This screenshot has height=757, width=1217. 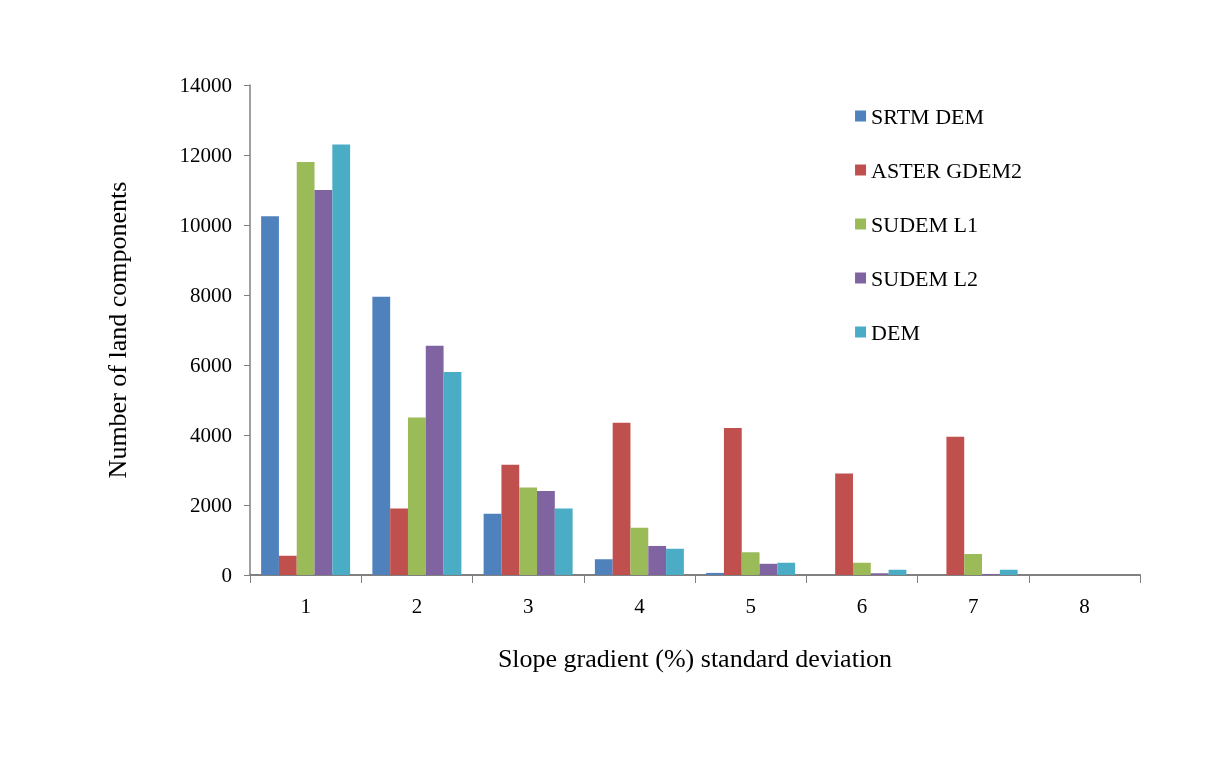 What do you see at coordinates (924, 224) in the screenshot?
I see `legend-label: SUDEM L1` at bounding box center [924, 224].